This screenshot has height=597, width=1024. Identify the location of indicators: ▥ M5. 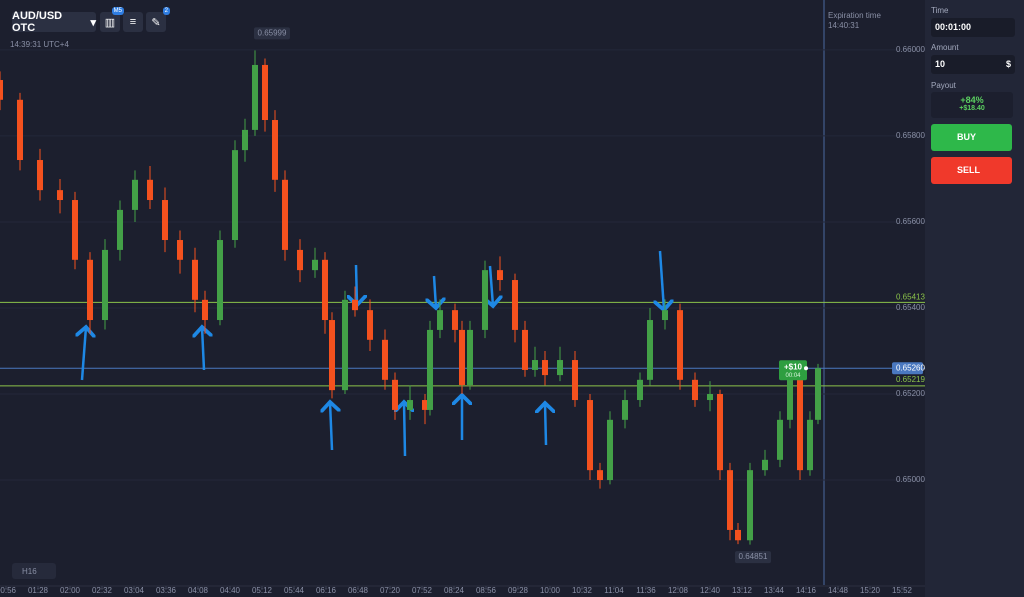
(112, 19).